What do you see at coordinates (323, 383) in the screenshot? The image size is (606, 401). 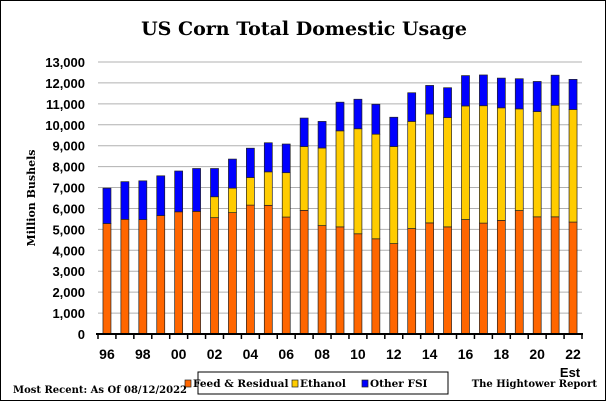 I see `legend-box` at bounding box center [323, 383].